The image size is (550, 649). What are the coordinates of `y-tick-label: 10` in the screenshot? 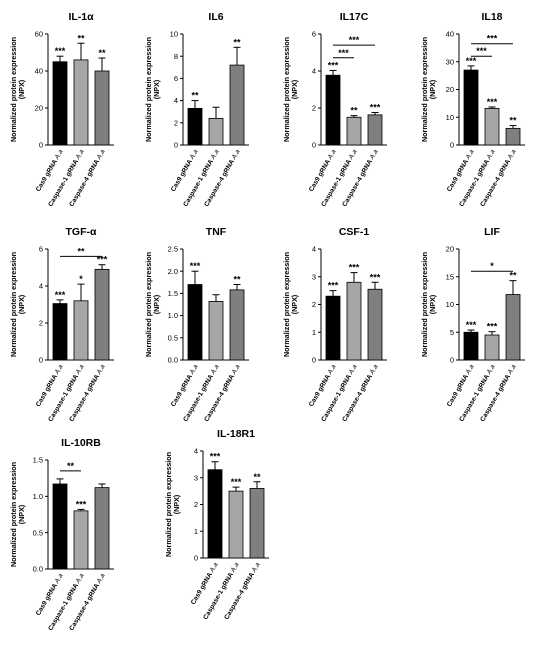 It's located at (450, 304).